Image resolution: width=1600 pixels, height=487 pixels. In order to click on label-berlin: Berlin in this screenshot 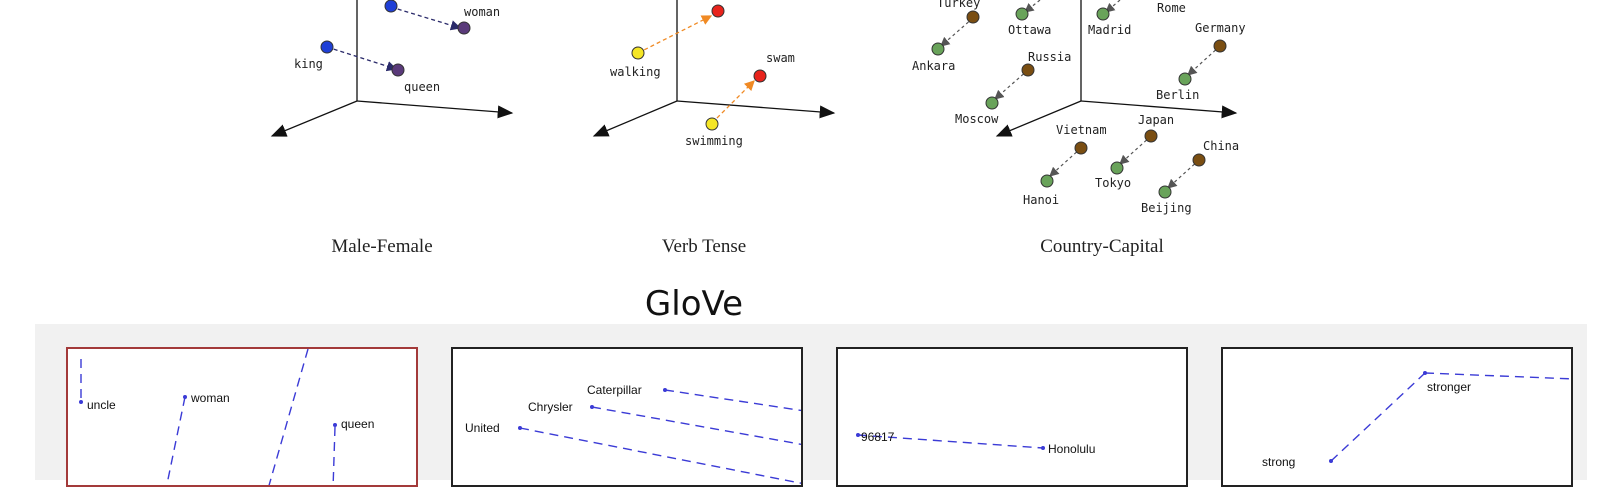, I will do `click(1177, 95)`.